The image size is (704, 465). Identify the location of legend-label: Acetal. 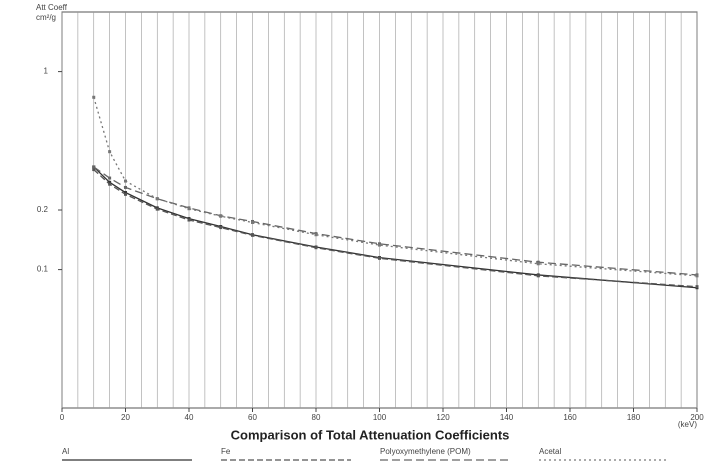
(550, 451).